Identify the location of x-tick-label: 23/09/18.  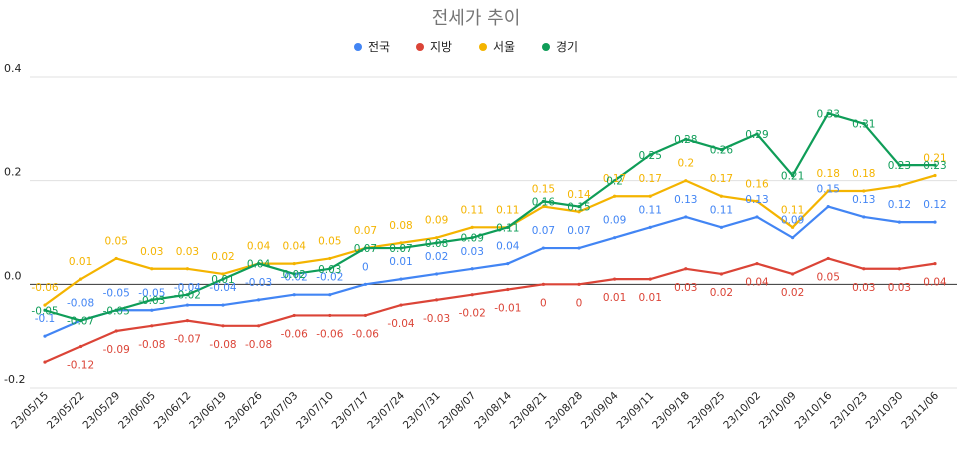
(671, 411).